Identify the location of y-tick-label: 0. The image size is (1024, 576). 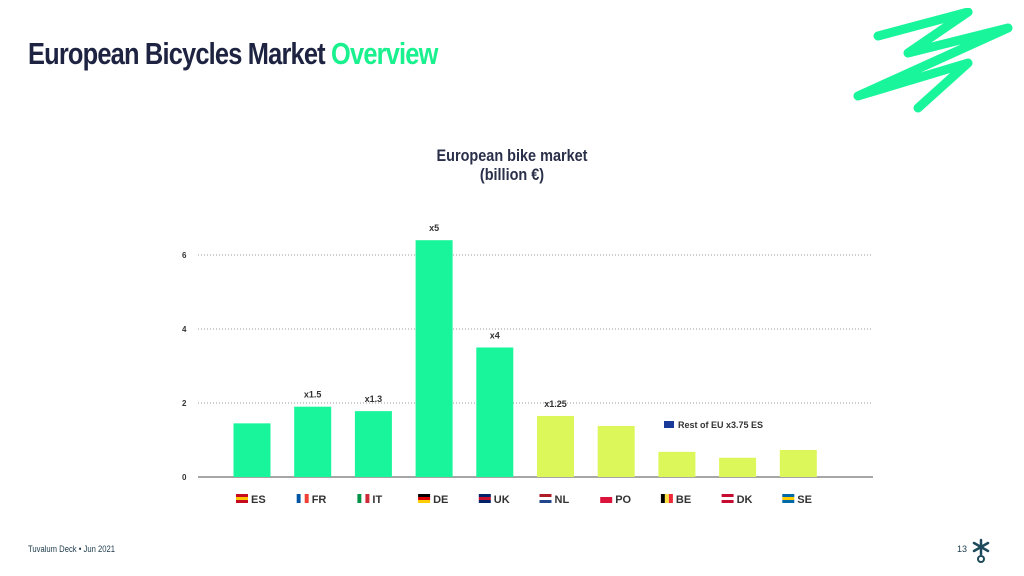
(184, 477).